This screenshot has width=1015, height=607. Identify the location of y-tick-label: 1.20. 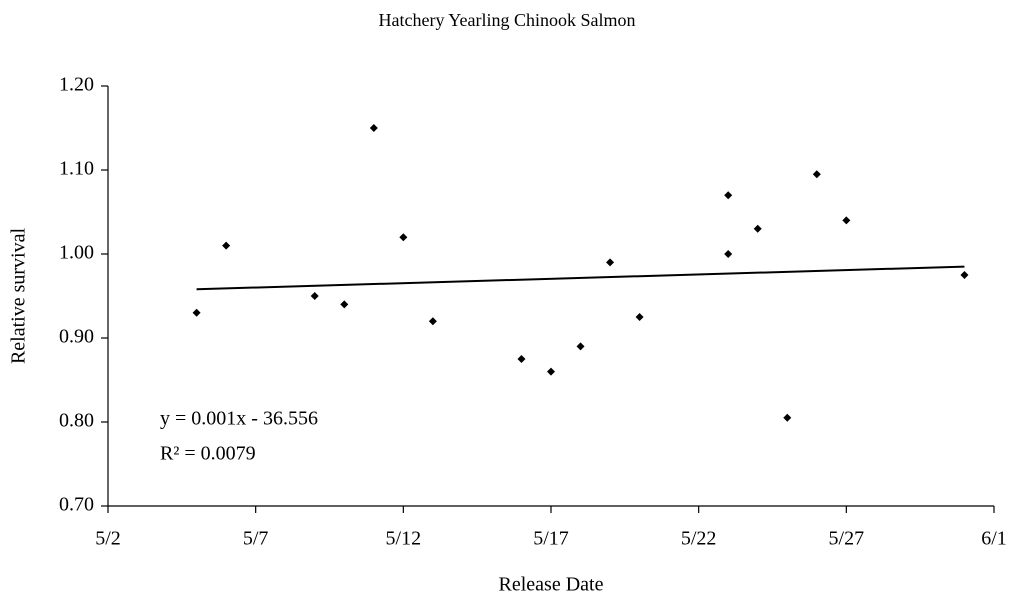
(76, 85).